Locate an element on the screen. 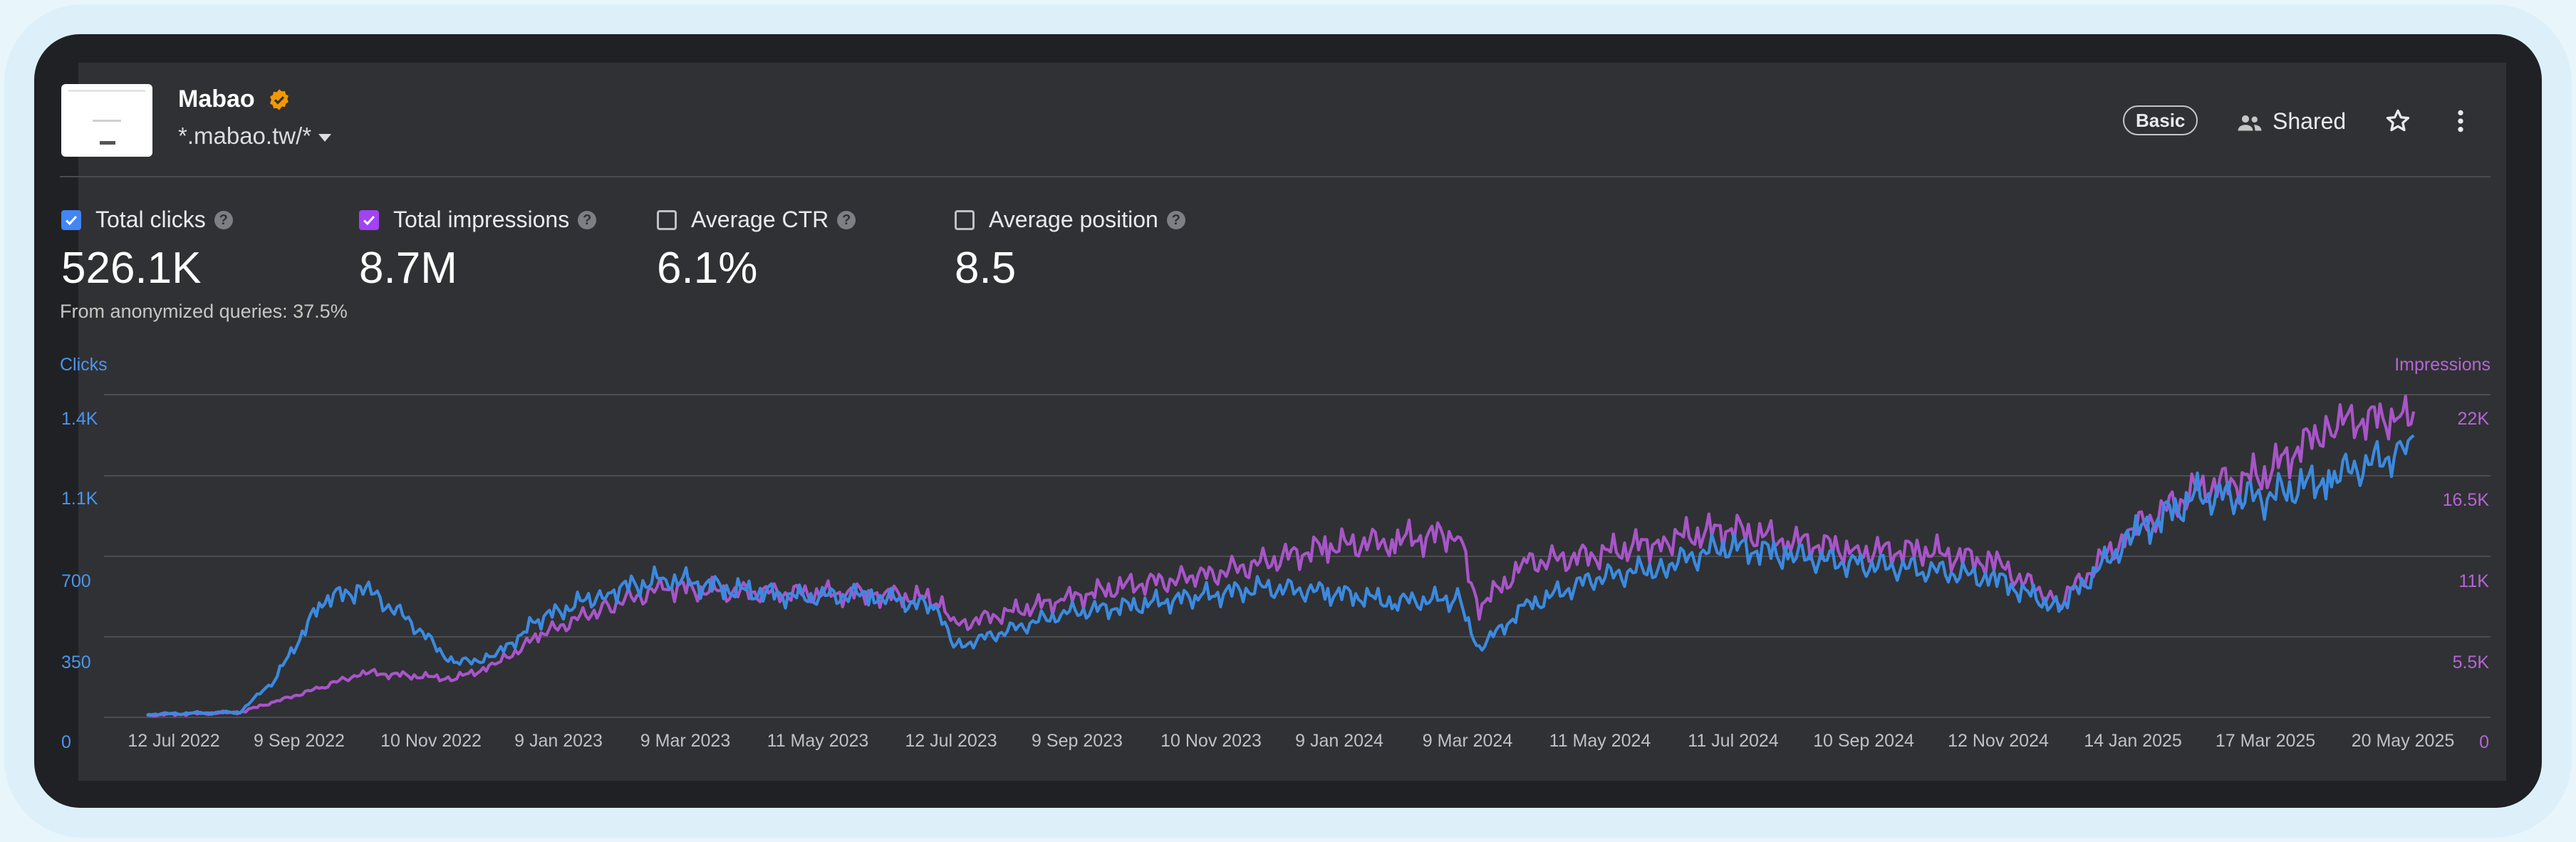  x-tick-label: 14 Jan 2025 is located at coordinates (2133, 741).